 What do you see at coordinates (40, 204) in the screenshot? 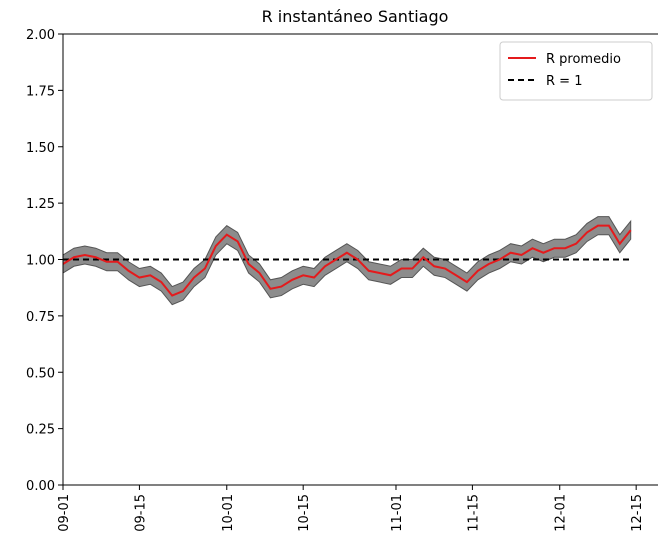
I see `y-tick-label: 1.25` at bounding box center [40, 204].